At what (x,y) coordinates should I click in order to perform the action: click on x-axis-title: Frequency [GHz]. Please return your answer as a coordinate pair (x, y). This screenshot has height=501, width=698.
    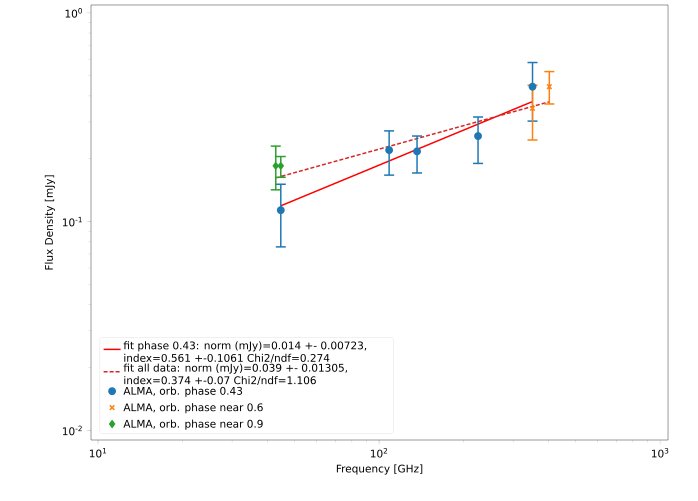
    Looking at the image, I should click on (379, 469).